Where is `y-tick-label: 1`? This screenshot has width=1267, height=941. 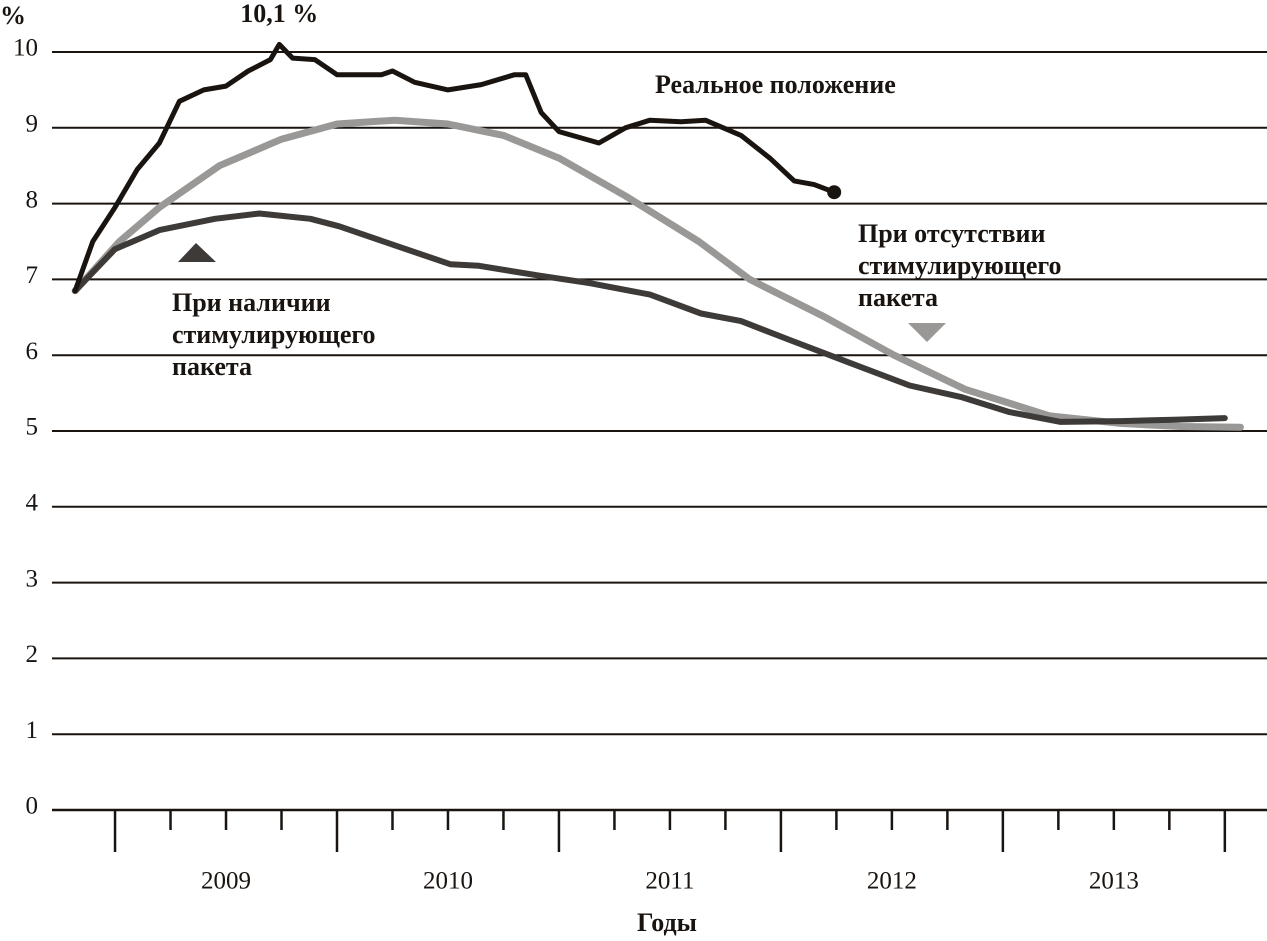
y-tick-label: 1 is located at coordinates (32, 730).